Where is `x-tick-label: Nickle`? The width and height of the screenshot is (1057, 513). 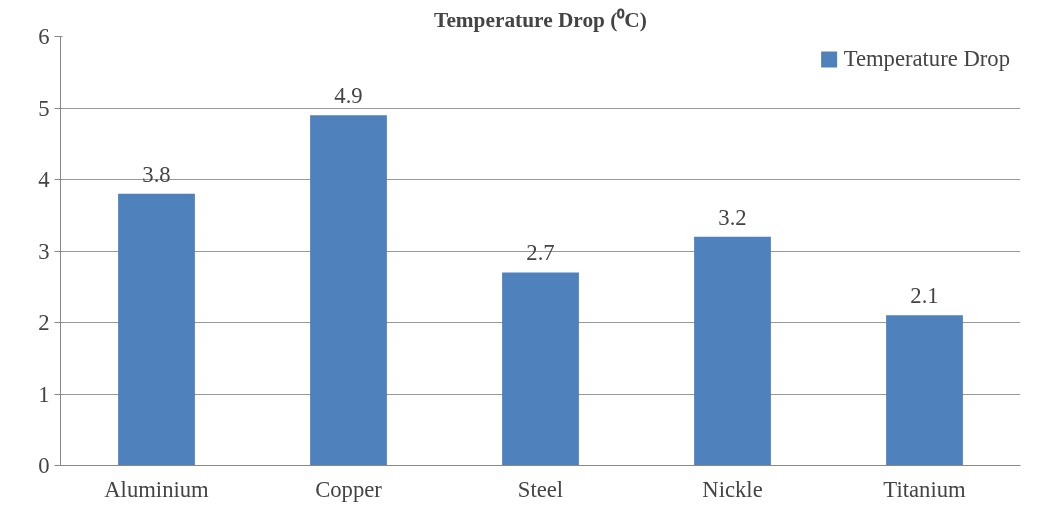 x-tick-label: Nickle is located at coordinates (732, 489).